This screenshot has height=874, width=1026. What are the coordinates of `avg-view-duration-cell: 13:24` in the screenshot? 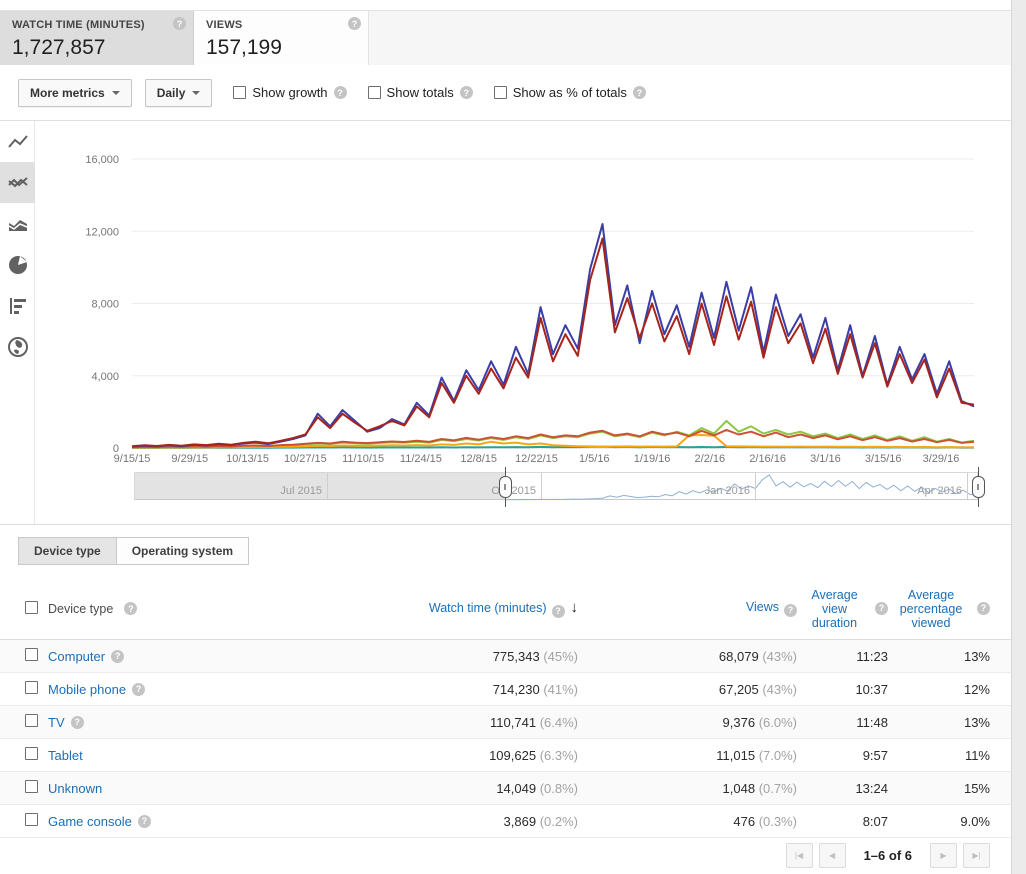 It's located at (871, 788).